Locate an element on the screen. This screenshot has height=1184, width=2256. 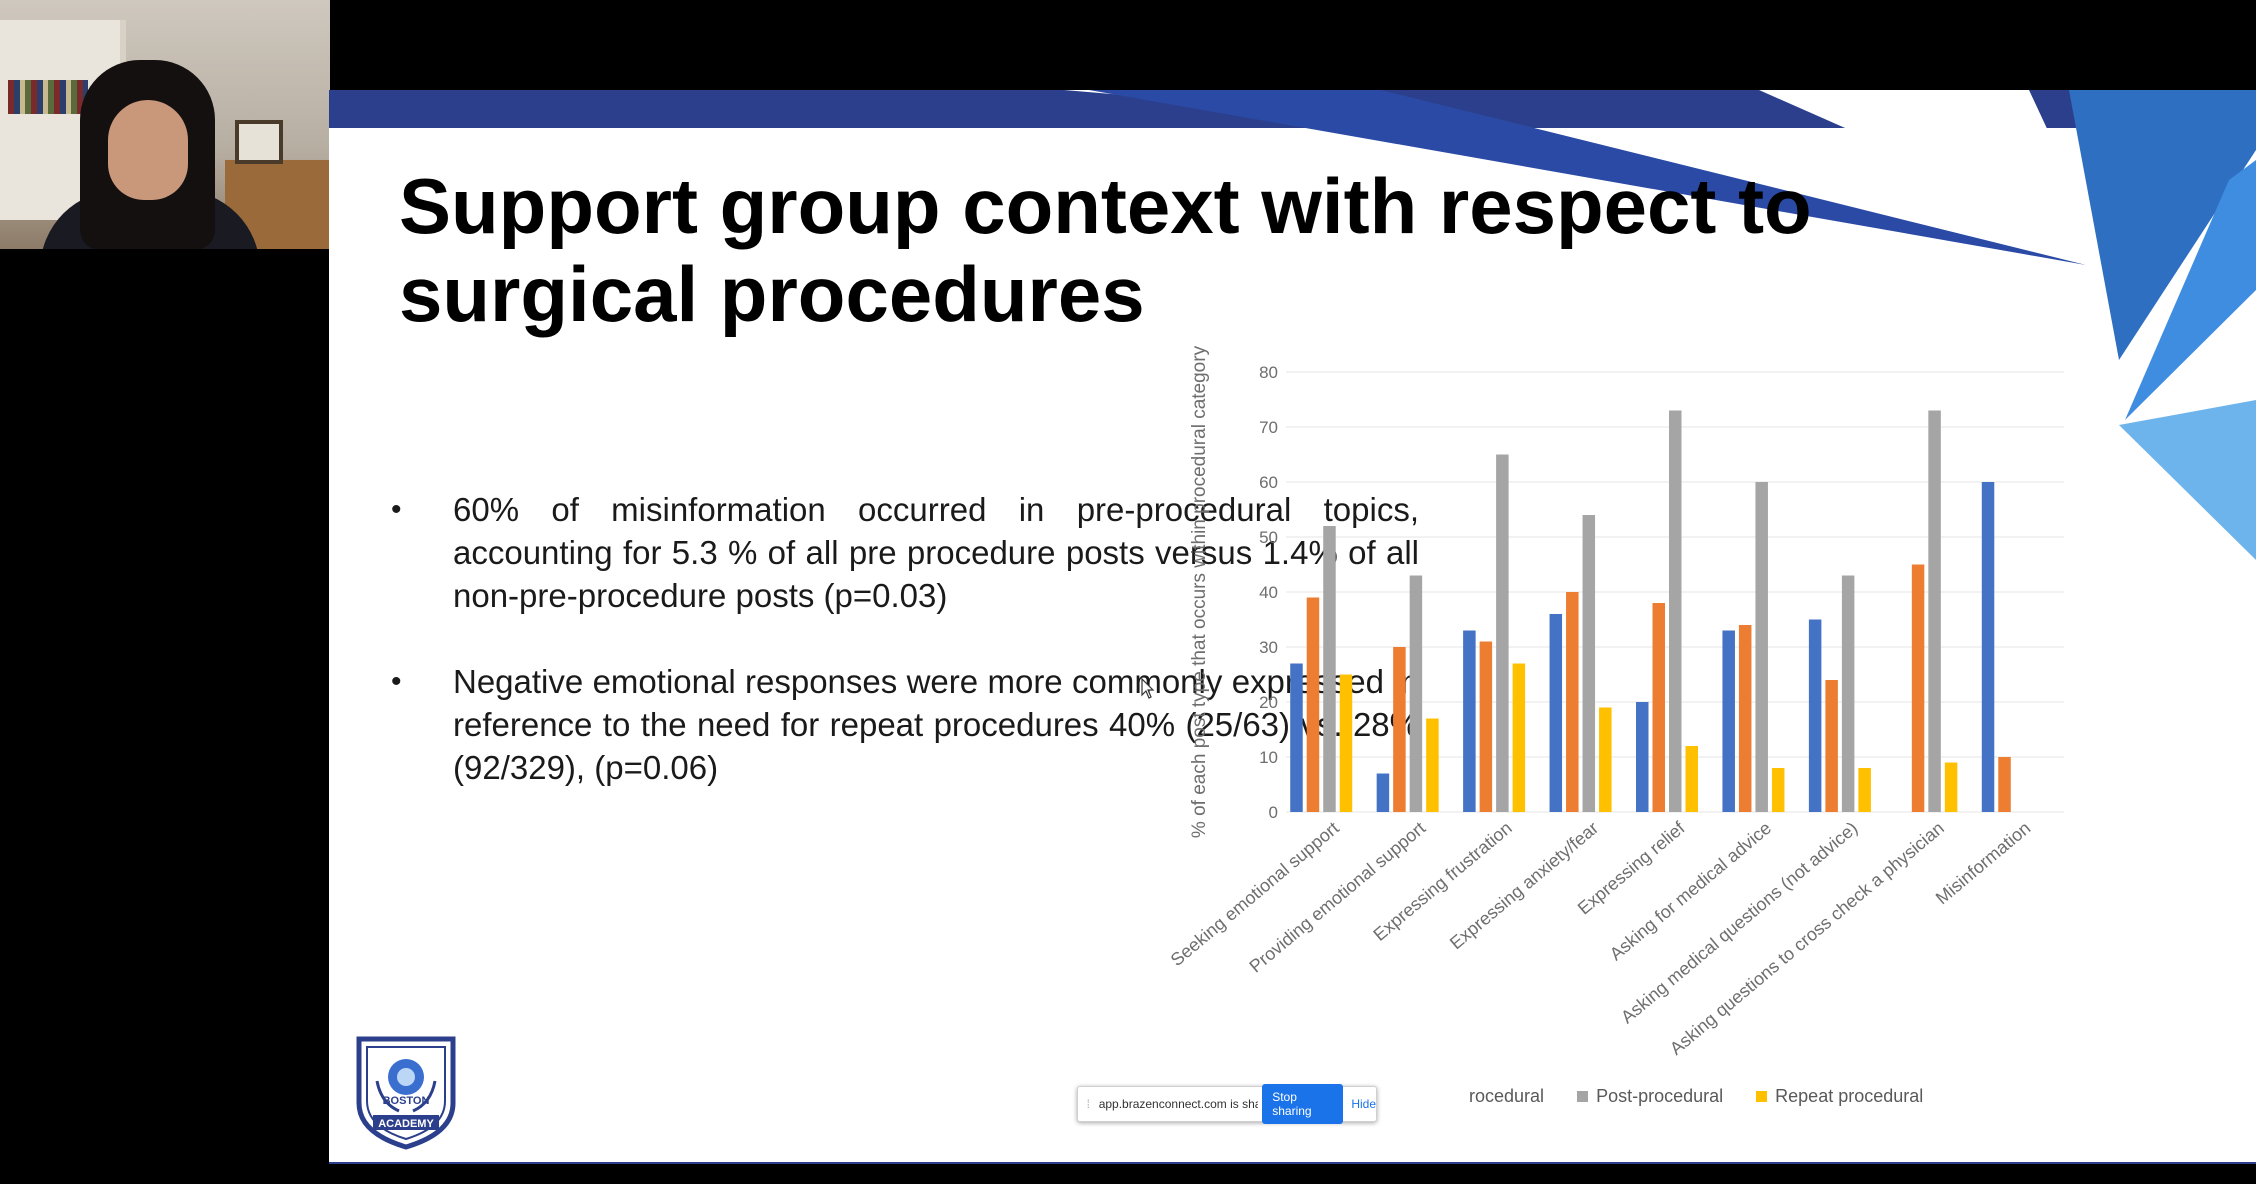
webcam-video-tile is located at coordinates (165, 124).